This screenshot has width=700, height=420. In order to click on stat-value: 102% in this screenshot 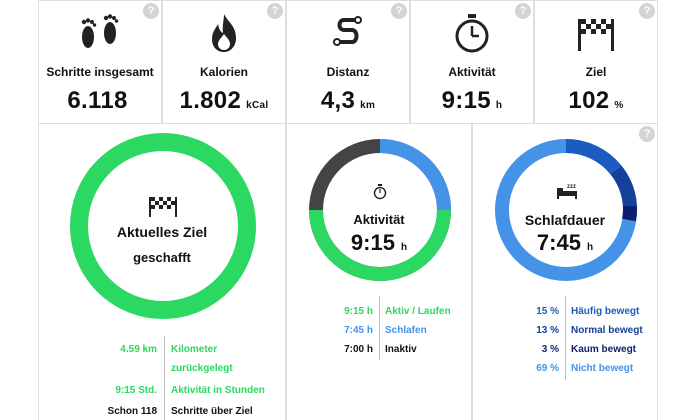, I will do `click(596, 100)`.